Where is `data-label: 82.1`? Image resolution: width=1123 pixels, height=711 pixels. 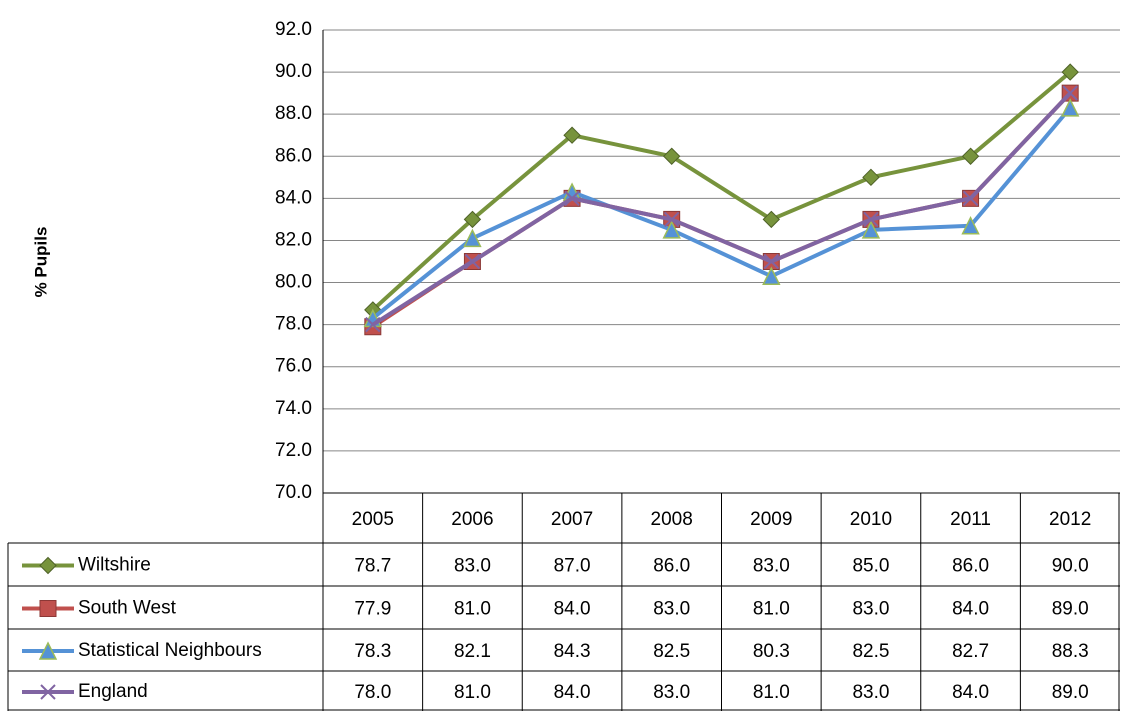
data-label: 82.1 is located at coordinates (472, 651).